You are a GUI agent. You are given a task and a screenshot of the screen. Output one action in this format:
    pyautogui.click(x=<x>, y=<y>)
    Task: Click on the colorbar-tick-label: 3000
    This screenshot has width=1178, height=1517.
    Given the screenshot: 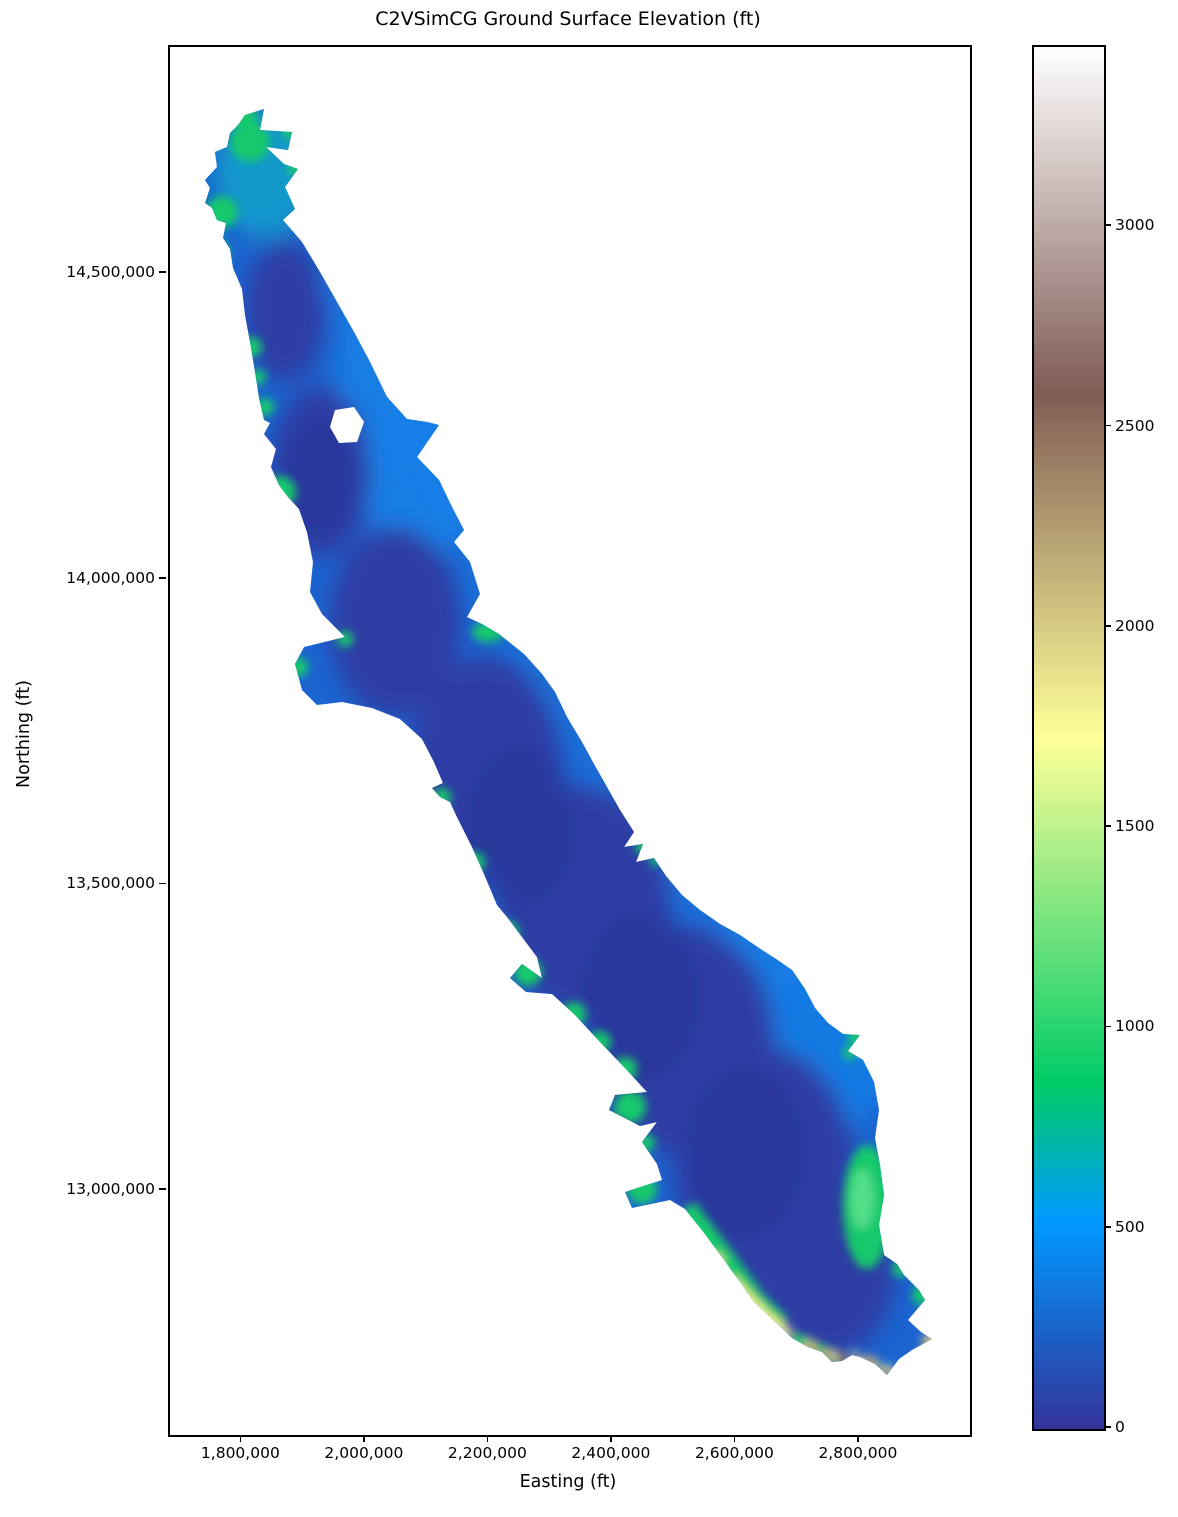 What is the action you would take?
    pyautogui.click(x=1135, y=225)
    